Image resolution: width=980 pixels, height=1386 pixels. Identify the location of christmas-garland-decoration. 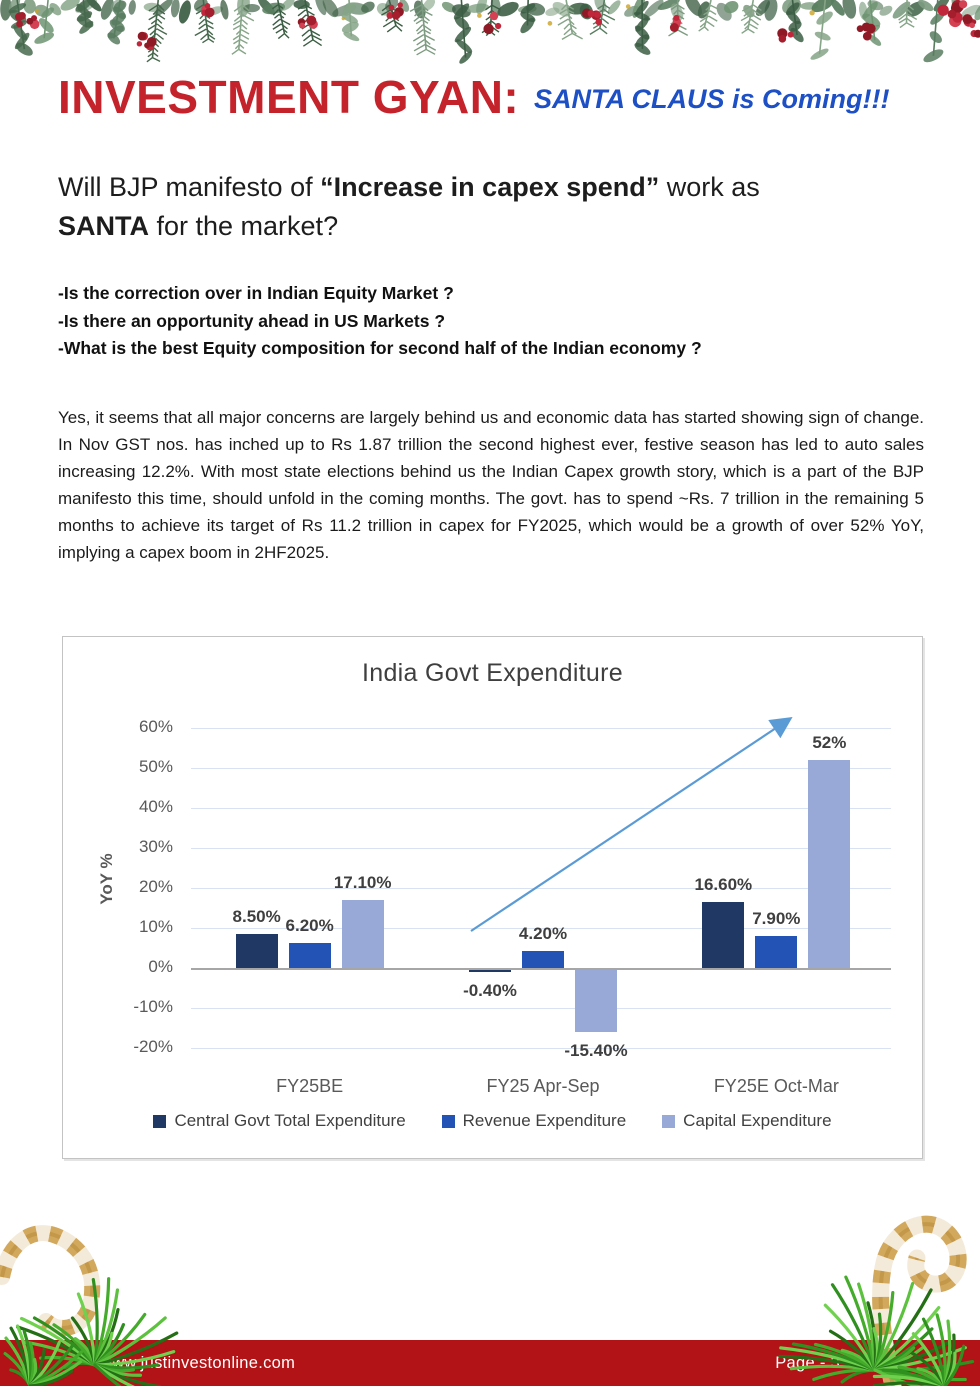
(490, 32).